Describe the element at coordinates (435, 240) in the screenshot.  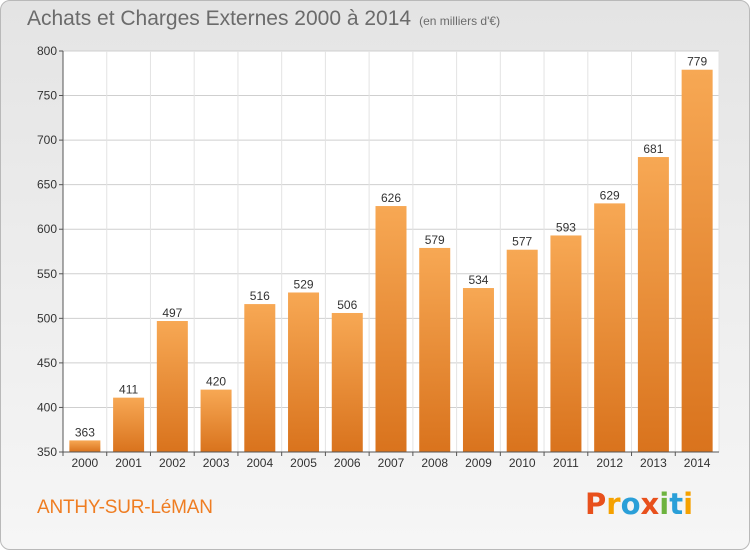
I see `data-label-2008: 579` at that location.